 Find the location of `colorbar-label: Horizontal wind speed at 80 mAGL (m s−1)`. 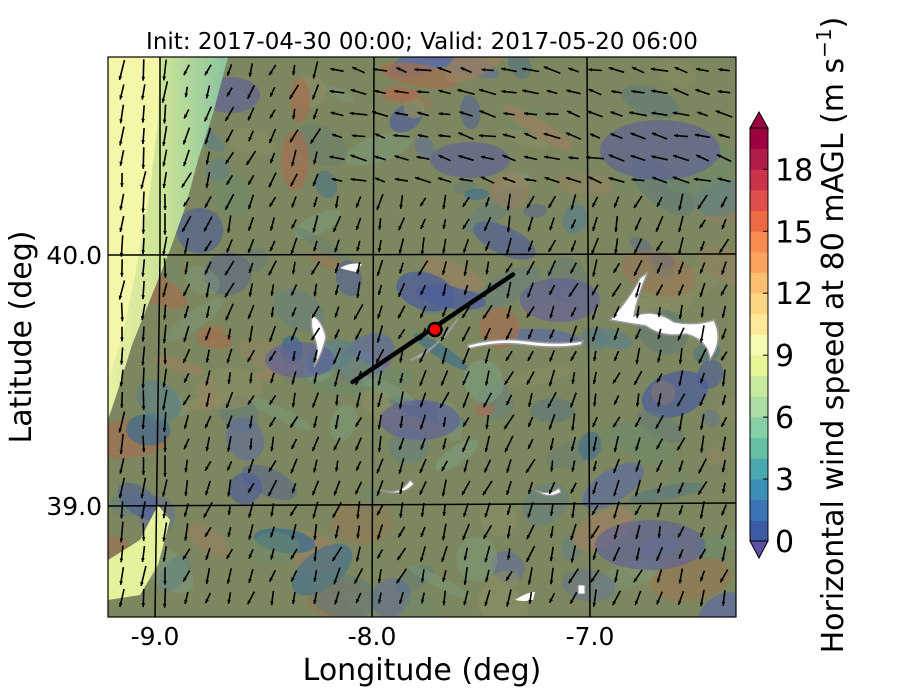

colorbar-label: Horizontal wind speed at 80 mAGL (m s−1) is located at coordinates (831, 335).